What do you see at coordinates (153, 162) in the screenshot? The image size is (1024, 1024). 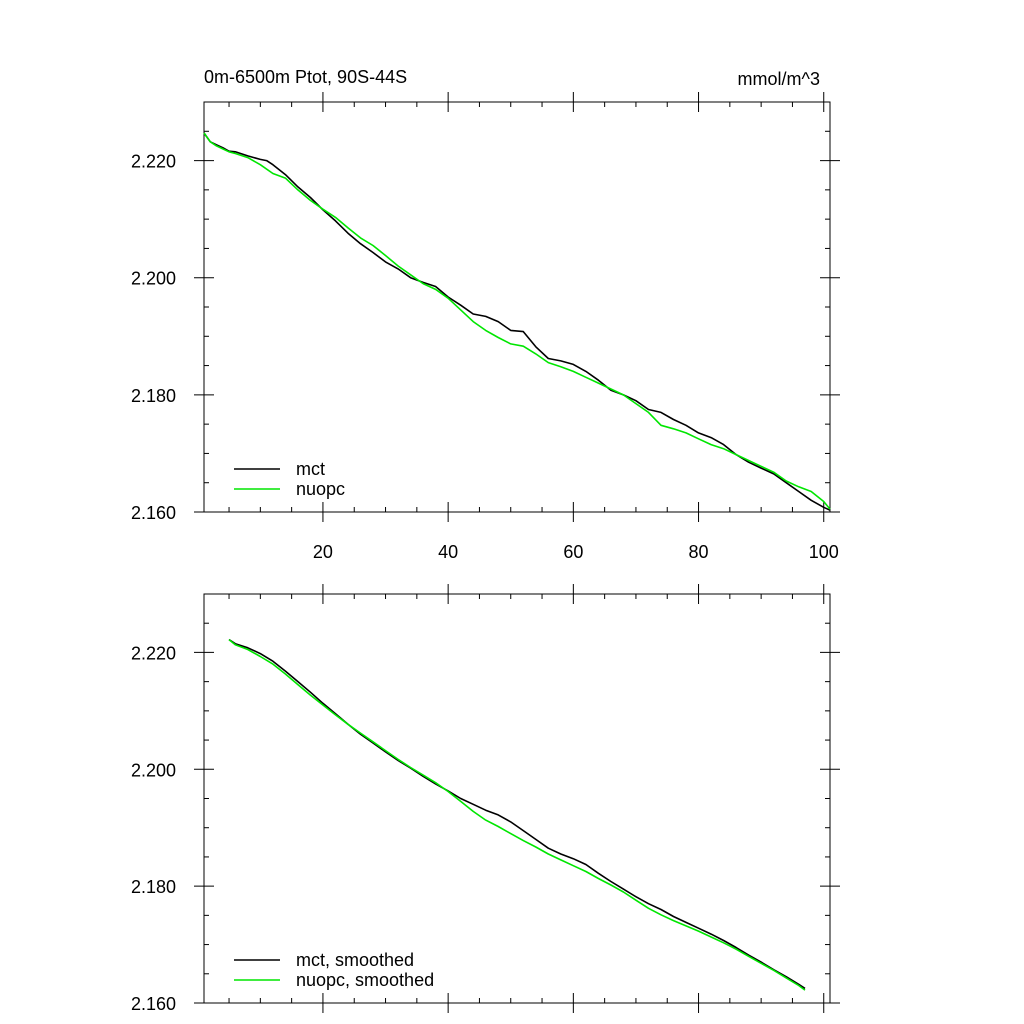 I see `panel-1-y-tick-label: 2.220` at bounding box center [153, 162].